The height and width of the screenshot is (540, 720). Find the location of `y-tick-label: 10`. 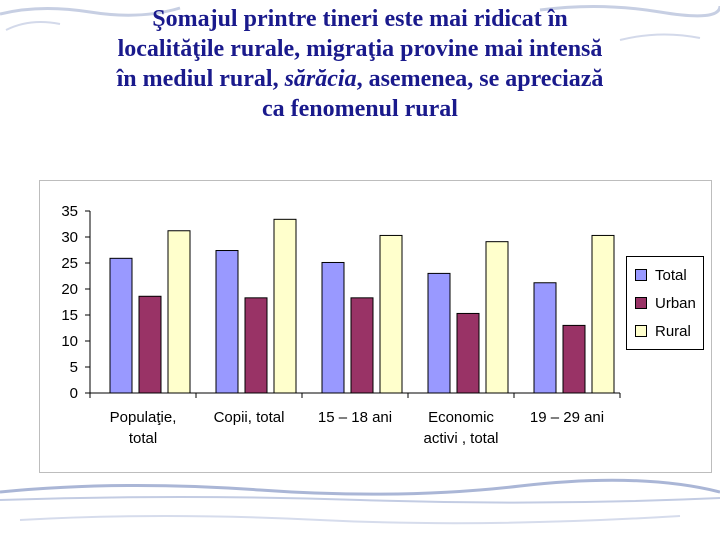

y-tick-label: 10 is located at coordinates (69, 341).